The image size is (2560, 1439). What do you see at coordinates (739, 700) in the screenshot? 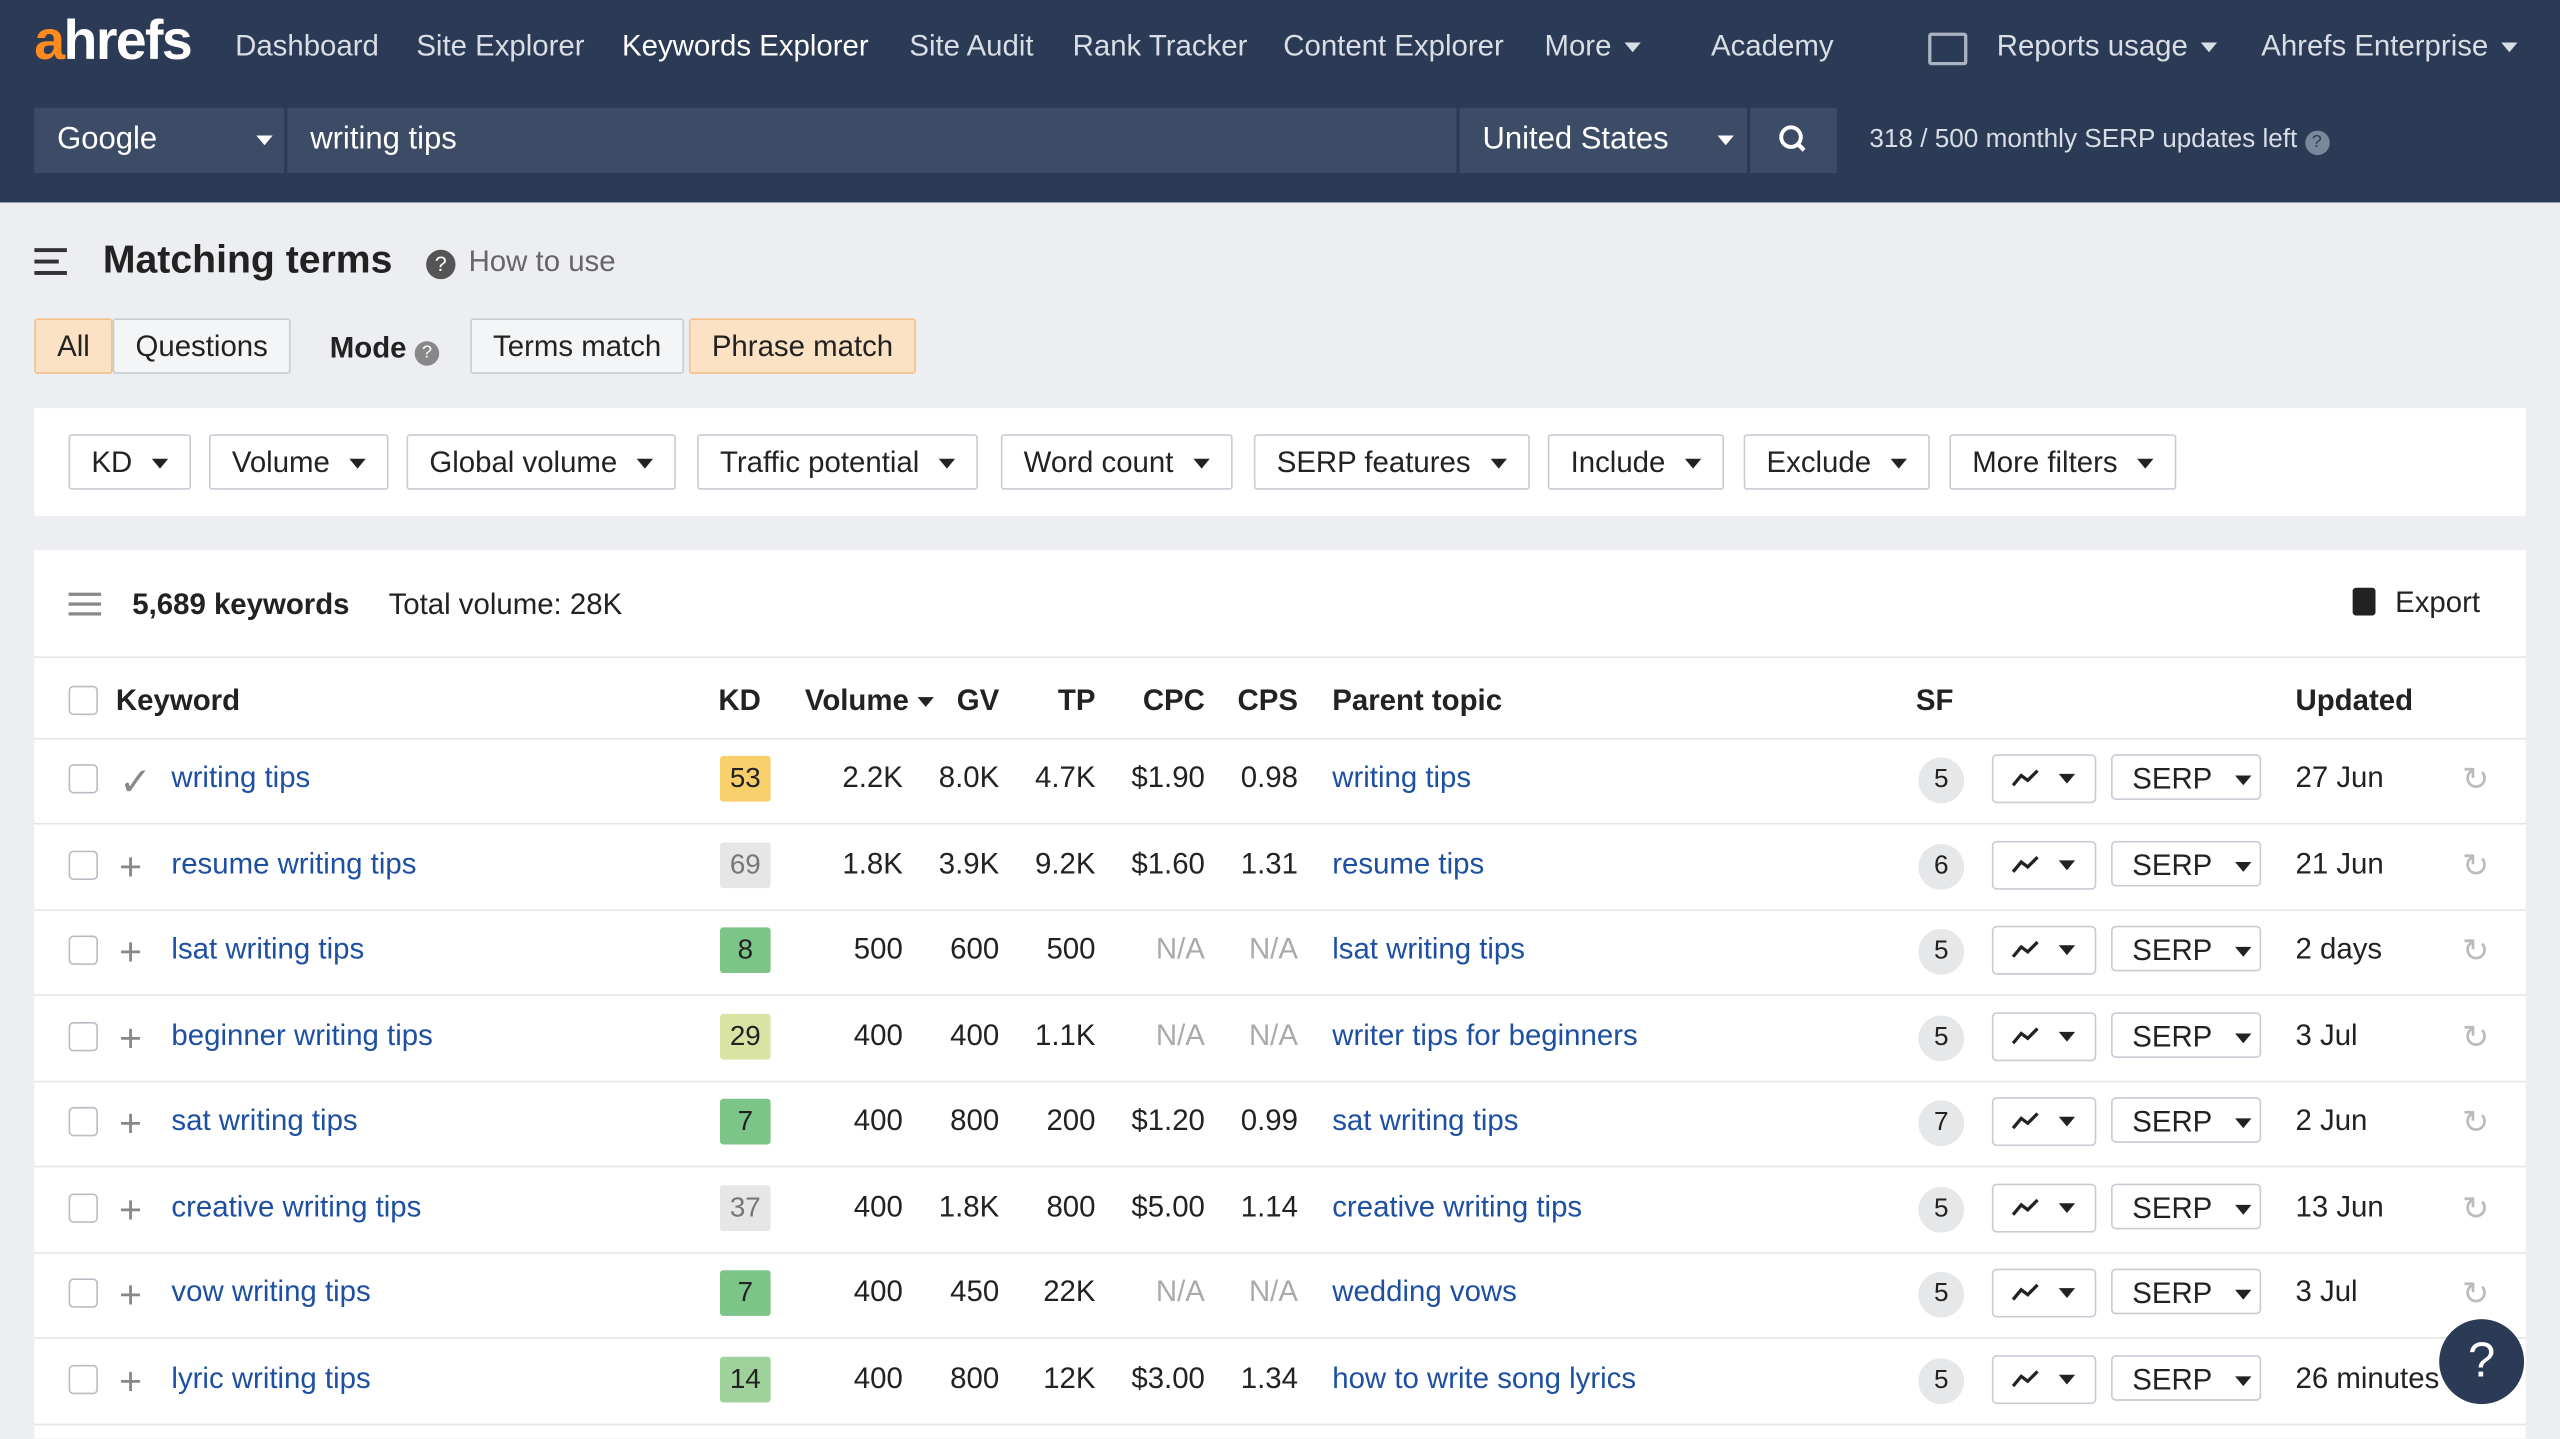
I see `column-header: KD` at bounding box center [739, 700].